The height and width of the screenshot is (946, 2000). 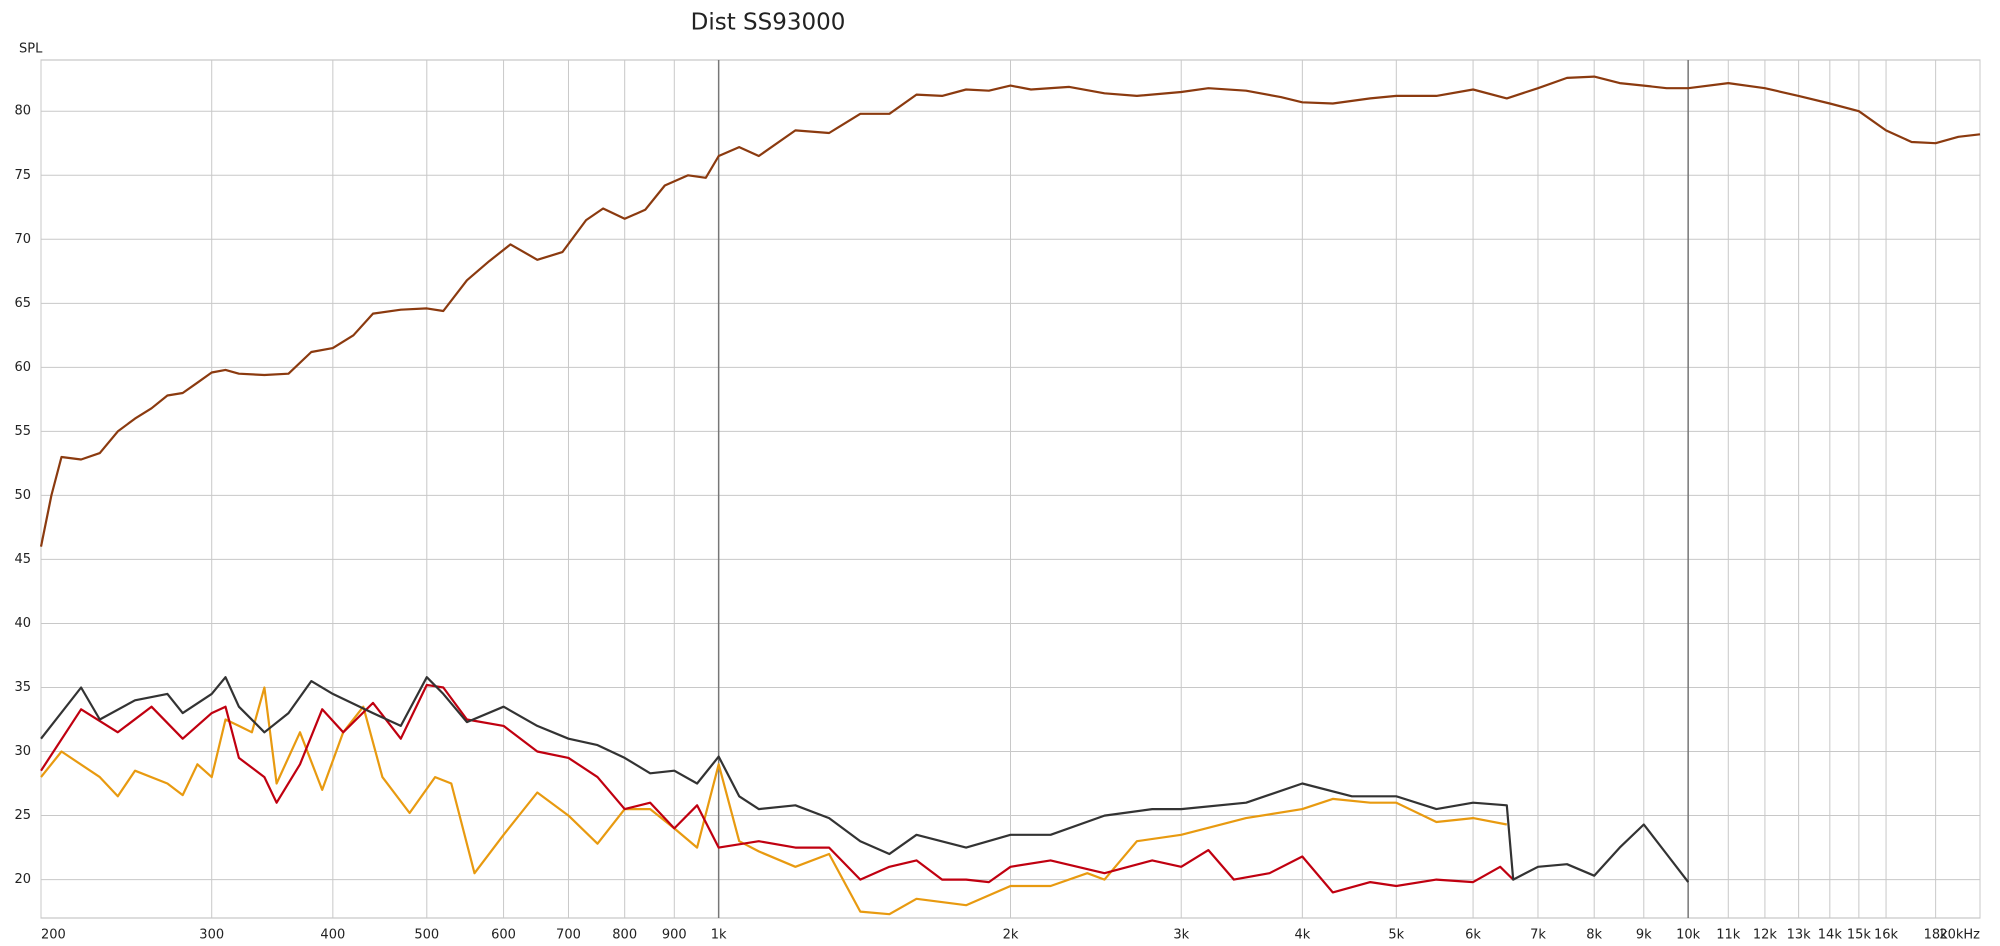 I want to click on x-tick-label: 11k, so click(x=1728, y=935).